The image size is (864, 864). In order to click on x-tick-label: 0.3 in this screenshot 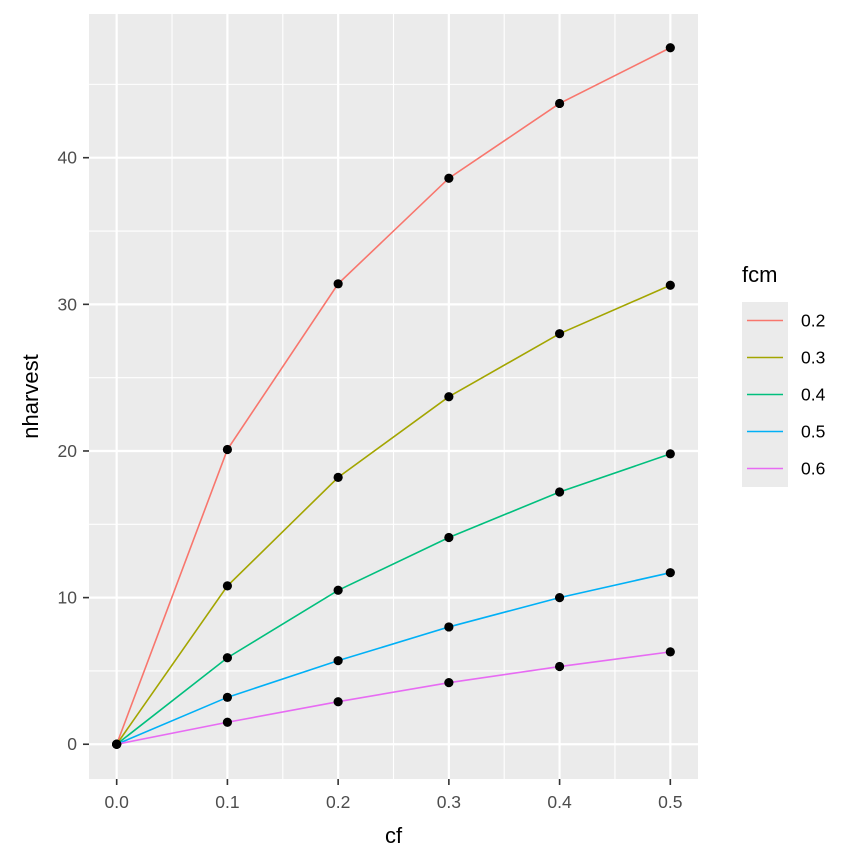, I will do `click(449, 802)`.